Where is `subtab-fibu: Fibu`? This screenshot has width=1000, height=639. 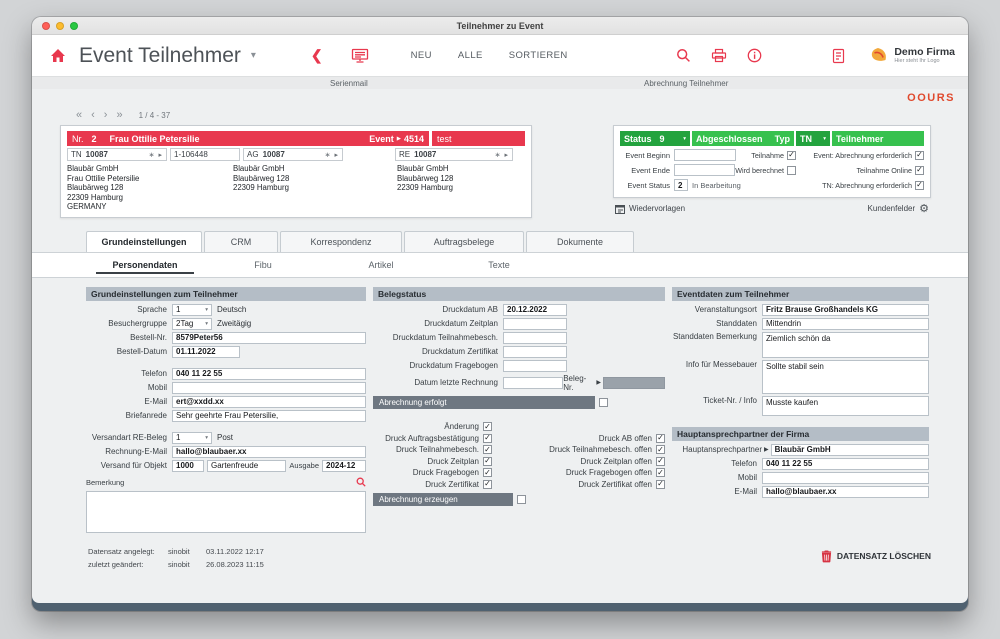
subtab-fibu: Fibu is located at coordinates (263, 264).